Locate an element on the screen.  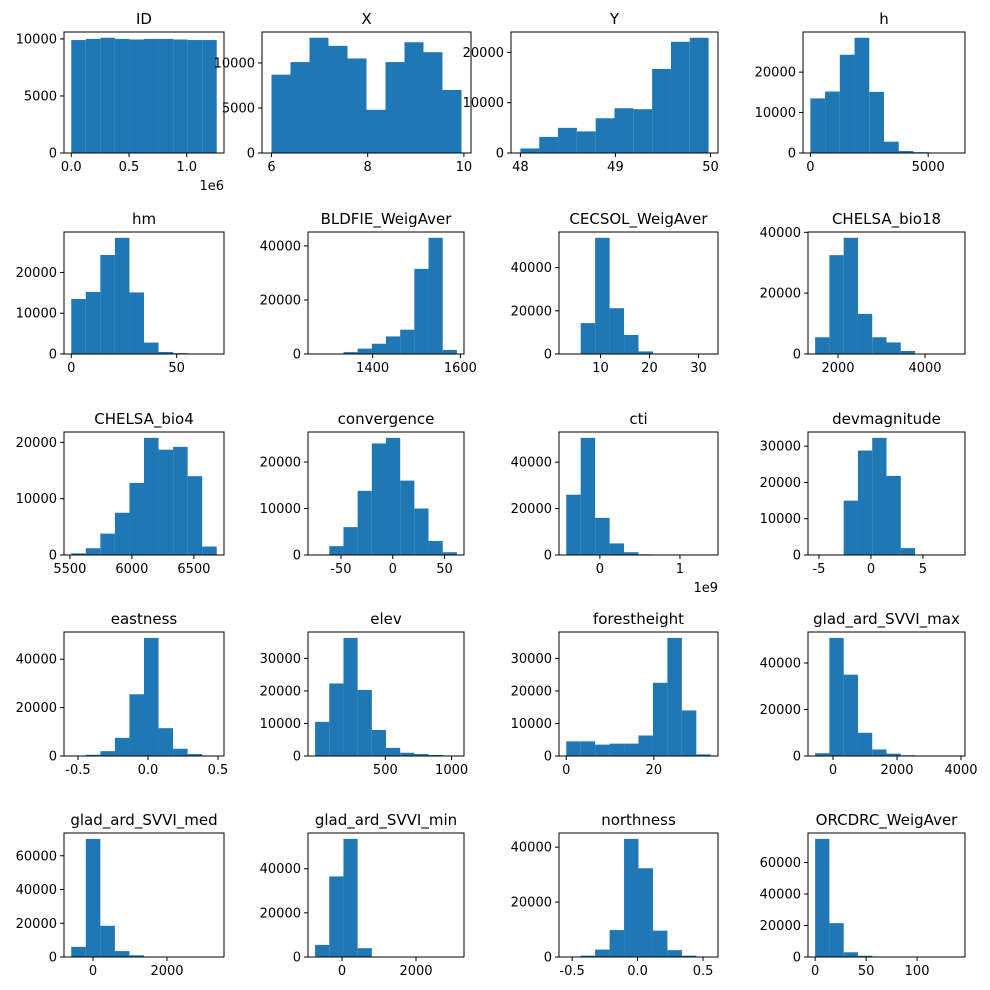
subplot-title: CHELSA_bio4 is located at coordinates (144, 419).